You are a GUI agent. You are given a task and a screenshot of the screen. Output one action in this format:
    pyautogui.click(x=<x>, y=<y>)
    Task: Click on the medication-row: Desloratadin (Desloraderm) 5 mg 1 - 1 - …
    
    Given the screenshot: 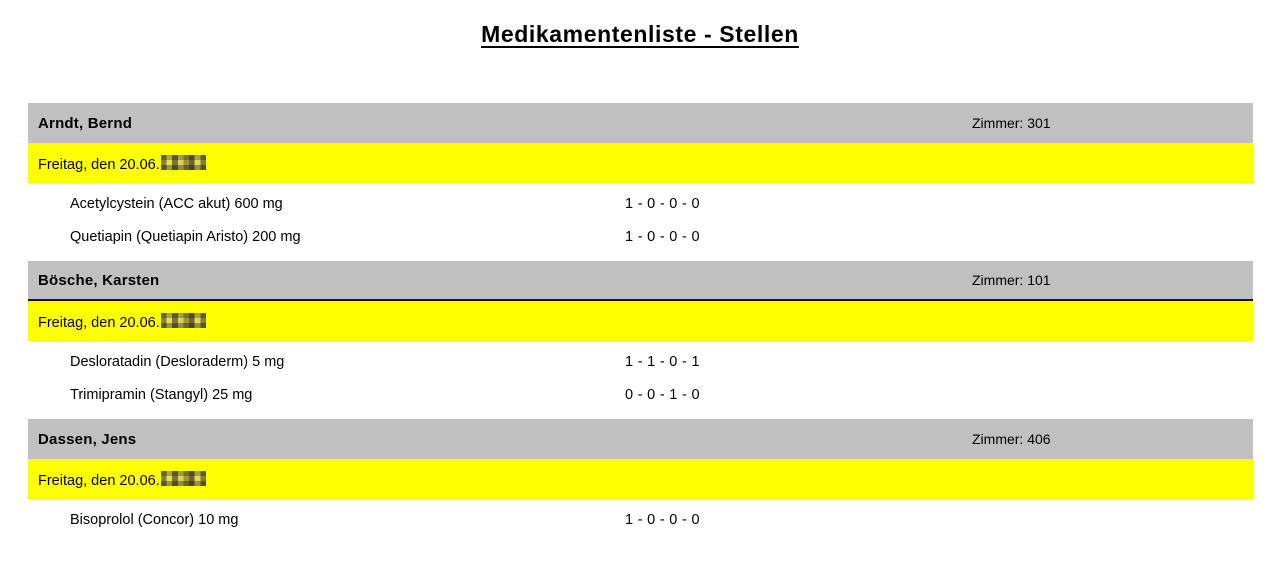 What is the action you would take?
    pyautogui.click(x=640, y=361)
    